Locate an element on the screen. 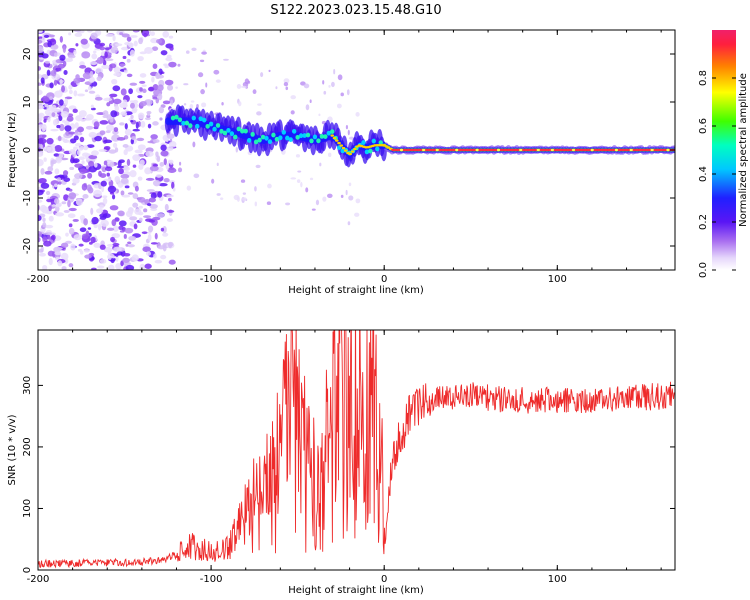 Image resolution: width=750 pixels, height=600 pixels. snr-ytick-label: 100 is located at coordinates (27, 508).